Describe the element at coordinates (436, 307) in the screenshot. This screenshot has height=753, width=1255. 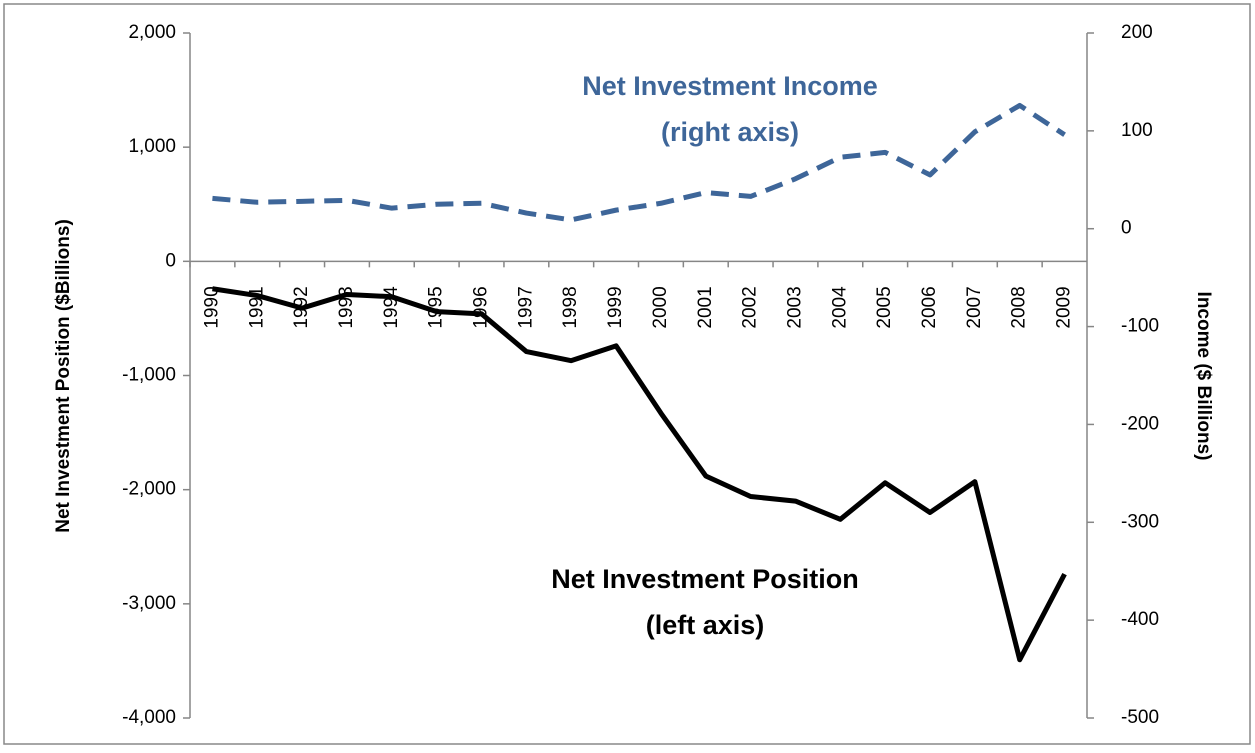
I see `x-tick-label: 1995` at that location.